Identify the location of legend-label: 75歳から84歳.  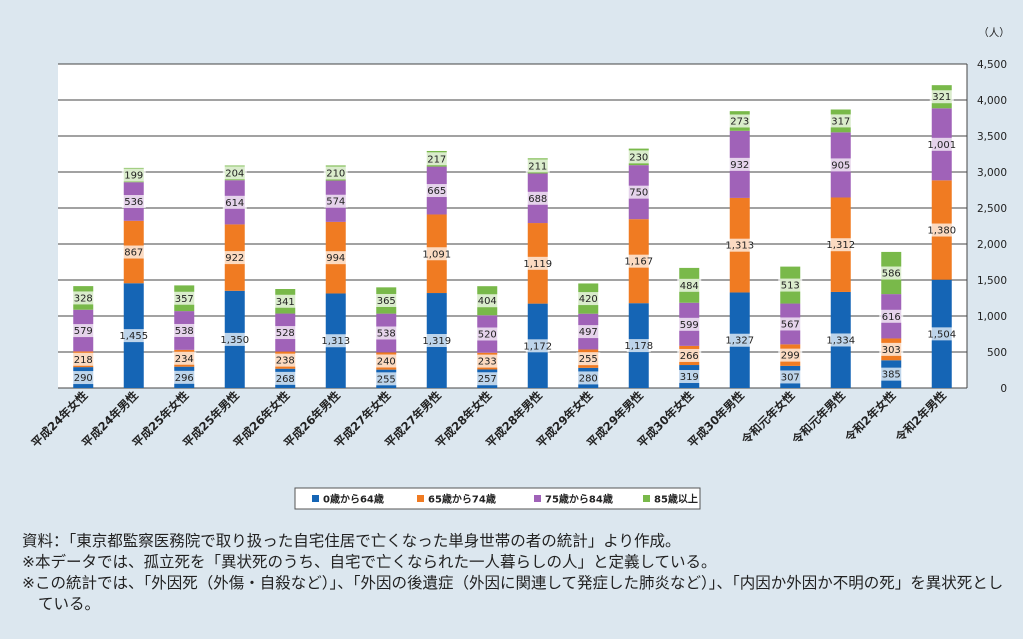
(579, 499).